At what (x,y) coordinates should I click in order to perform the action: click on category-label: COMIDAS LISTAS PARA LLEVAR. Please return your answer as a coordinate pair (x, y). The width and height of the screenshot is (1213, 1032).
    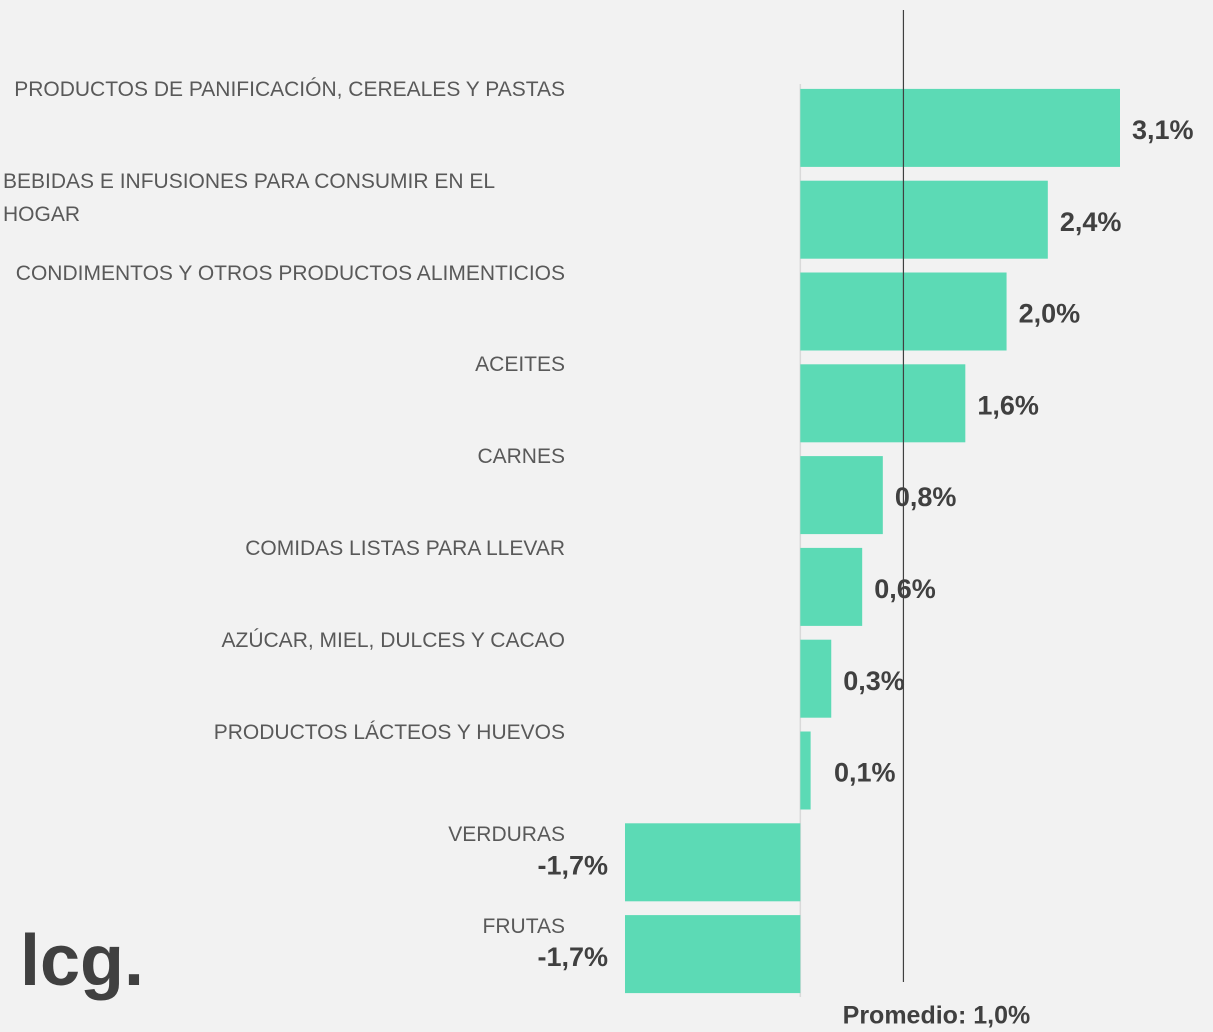
    Looking at the image, I should click on (405, 548).